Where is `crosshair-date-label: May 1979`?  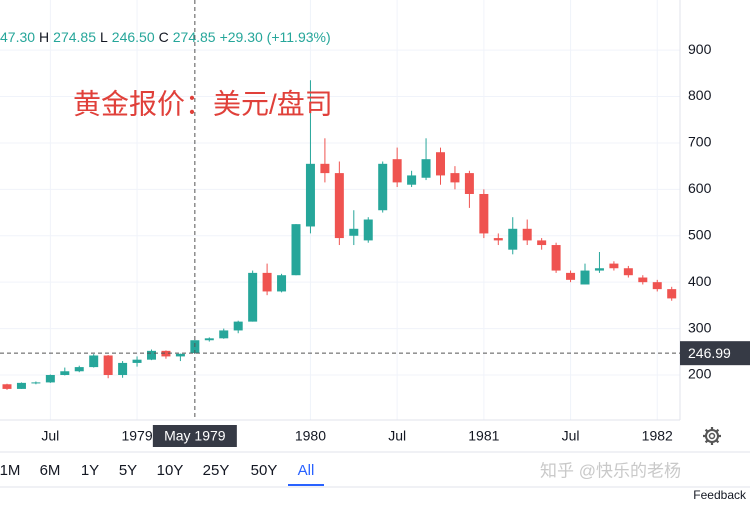 crosshair-date-label: May 1979 is located at coordinates (195, 436).